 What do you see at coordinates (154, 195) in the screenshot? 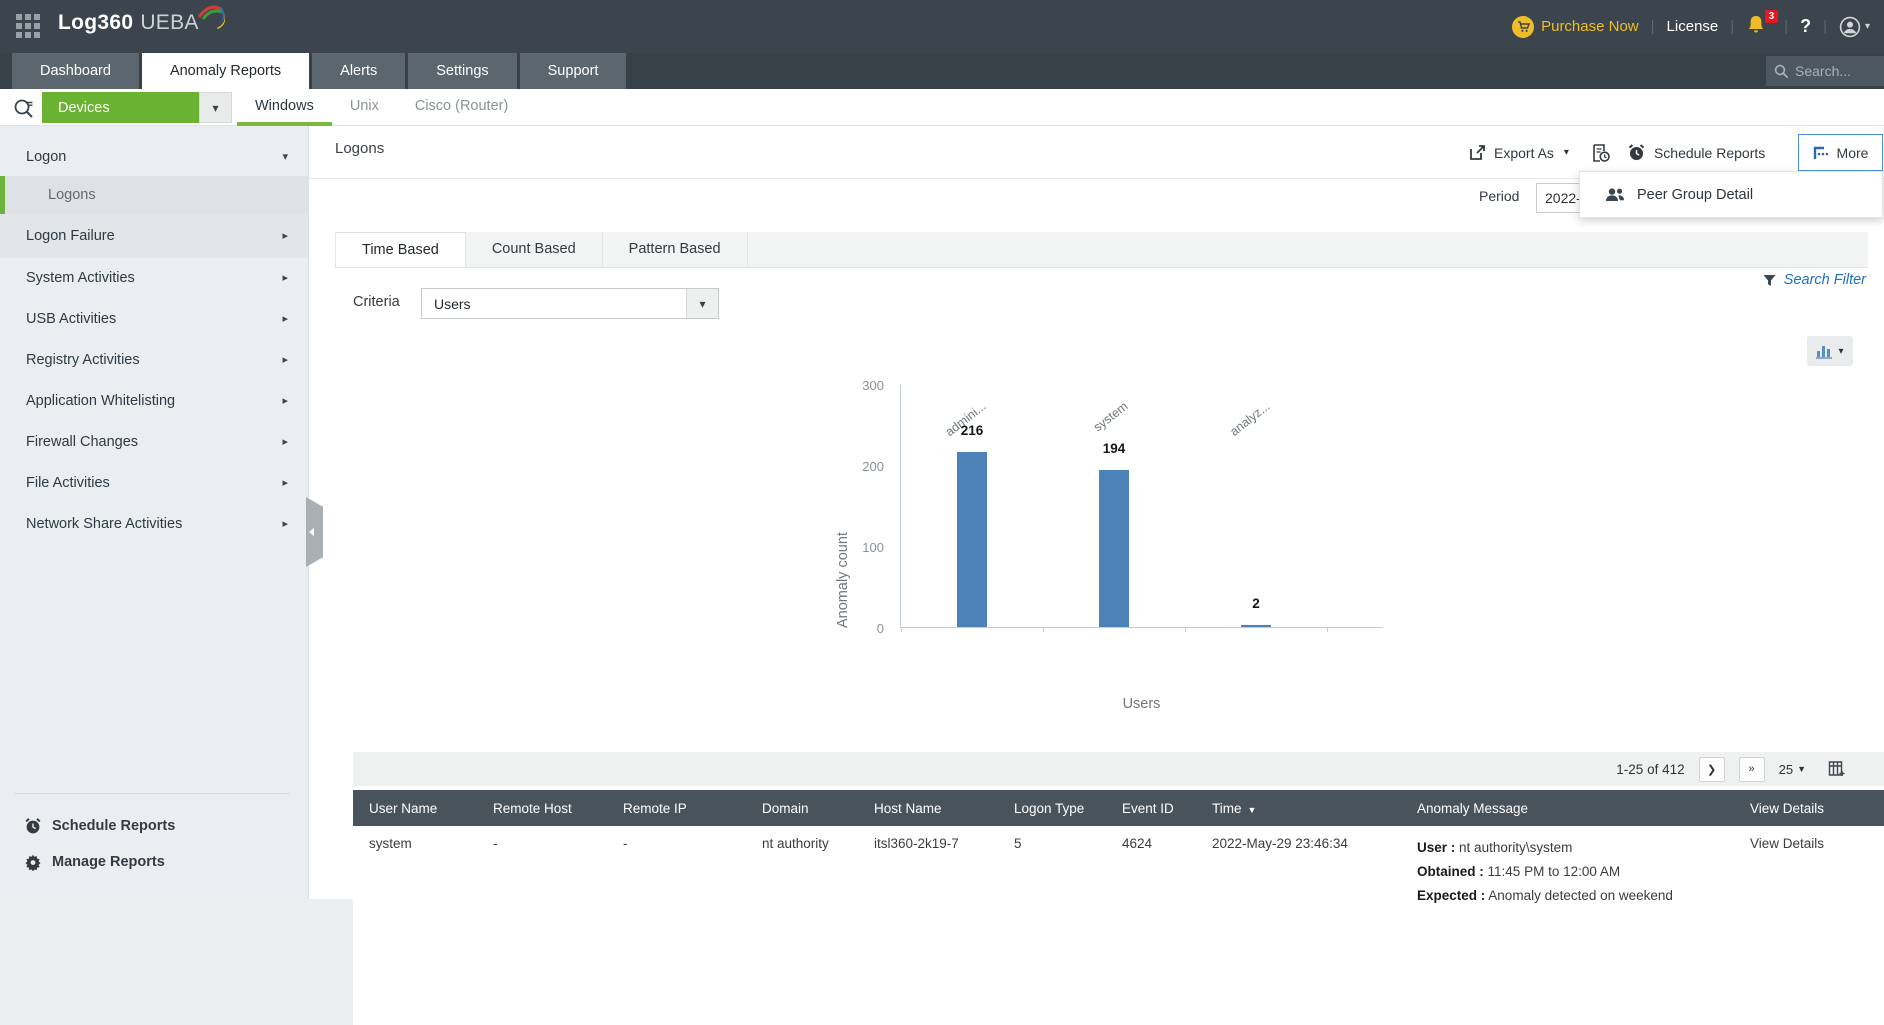
I see `sidebar-item-logons: Logons` at bounding box center [154, 195].